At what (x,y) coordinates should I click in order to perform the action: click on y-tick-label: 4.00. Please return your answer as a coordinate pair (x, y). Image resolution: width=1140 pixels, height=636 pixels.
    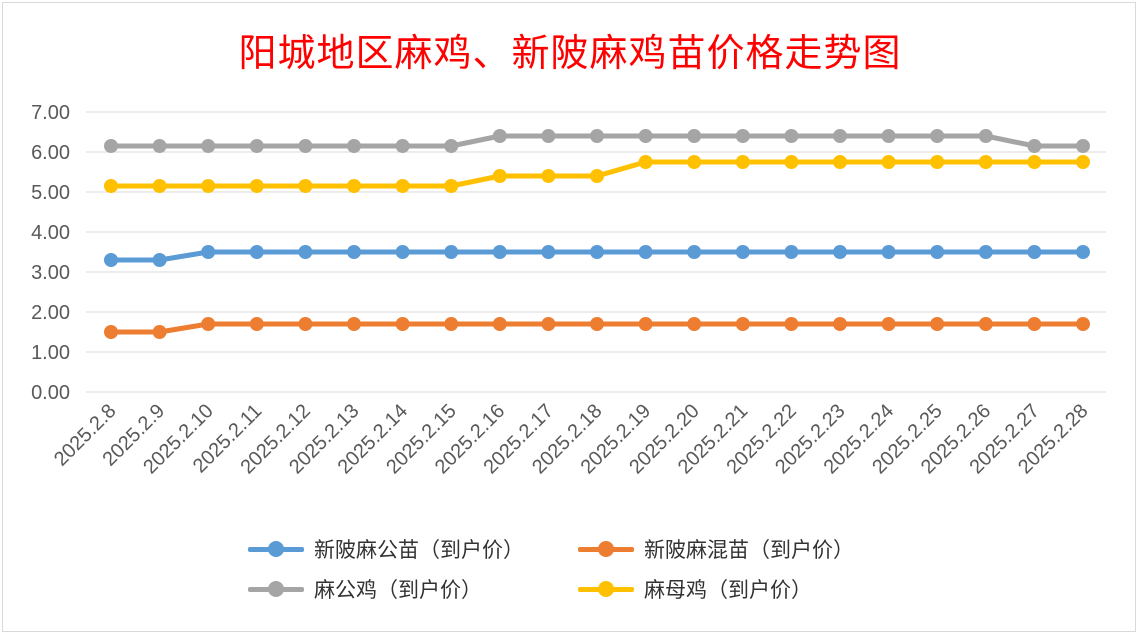
    Looking at the image, I should click on (50, 233).